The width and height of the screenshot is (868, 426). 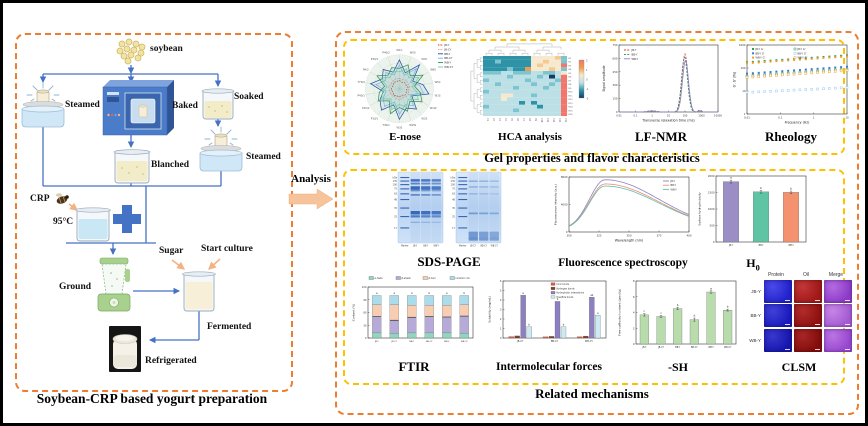 What do you see at coordinates (131, 51) in the screenshot?
I see `soybean-icon` at bounding box center [131, 51].